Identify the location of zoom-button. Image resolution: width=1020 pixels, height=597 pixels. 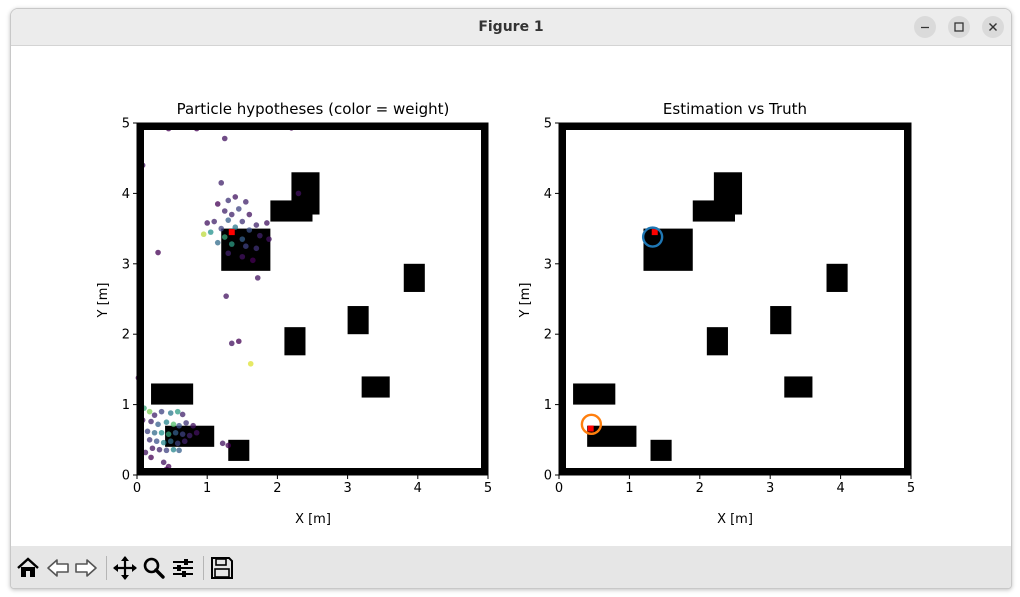
(154, 568).